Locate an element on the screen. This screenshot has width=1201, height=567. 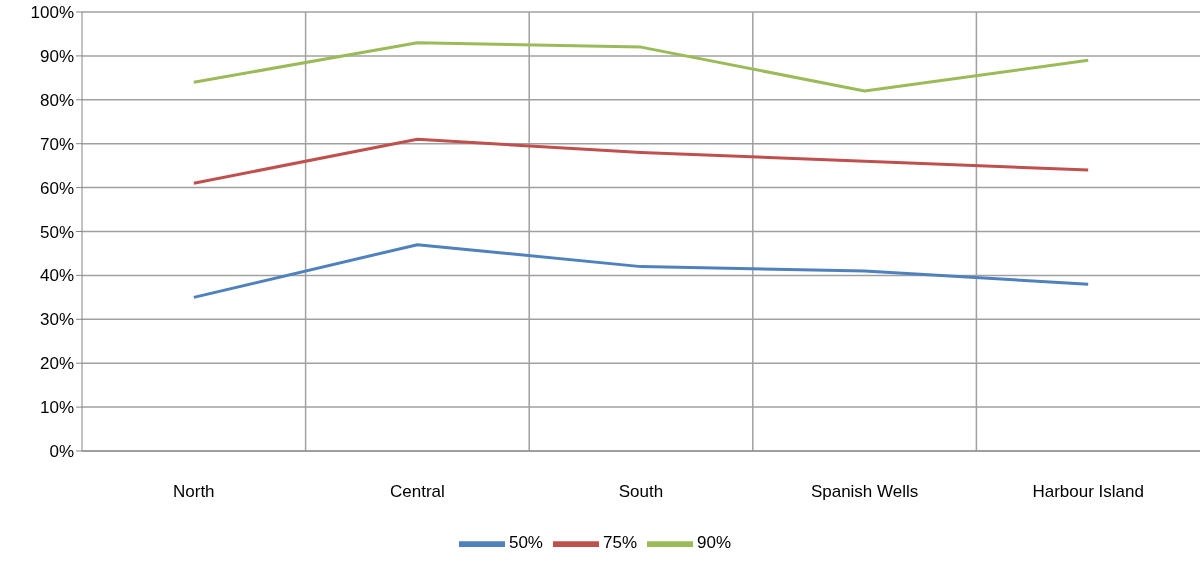
y-tick-label: 0% is located at coordinates (61, 452).